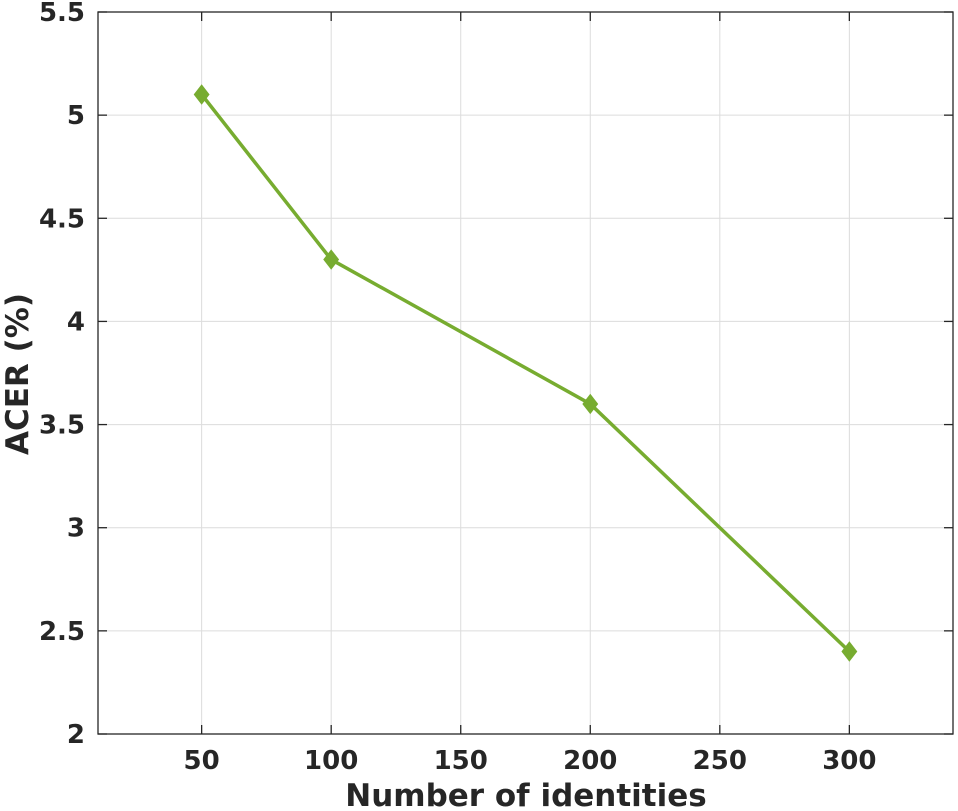 Image resolution: width=958 pixels, height=811 pixels. I want to click on y-axis-title: ACER (%), so click(18, 374).